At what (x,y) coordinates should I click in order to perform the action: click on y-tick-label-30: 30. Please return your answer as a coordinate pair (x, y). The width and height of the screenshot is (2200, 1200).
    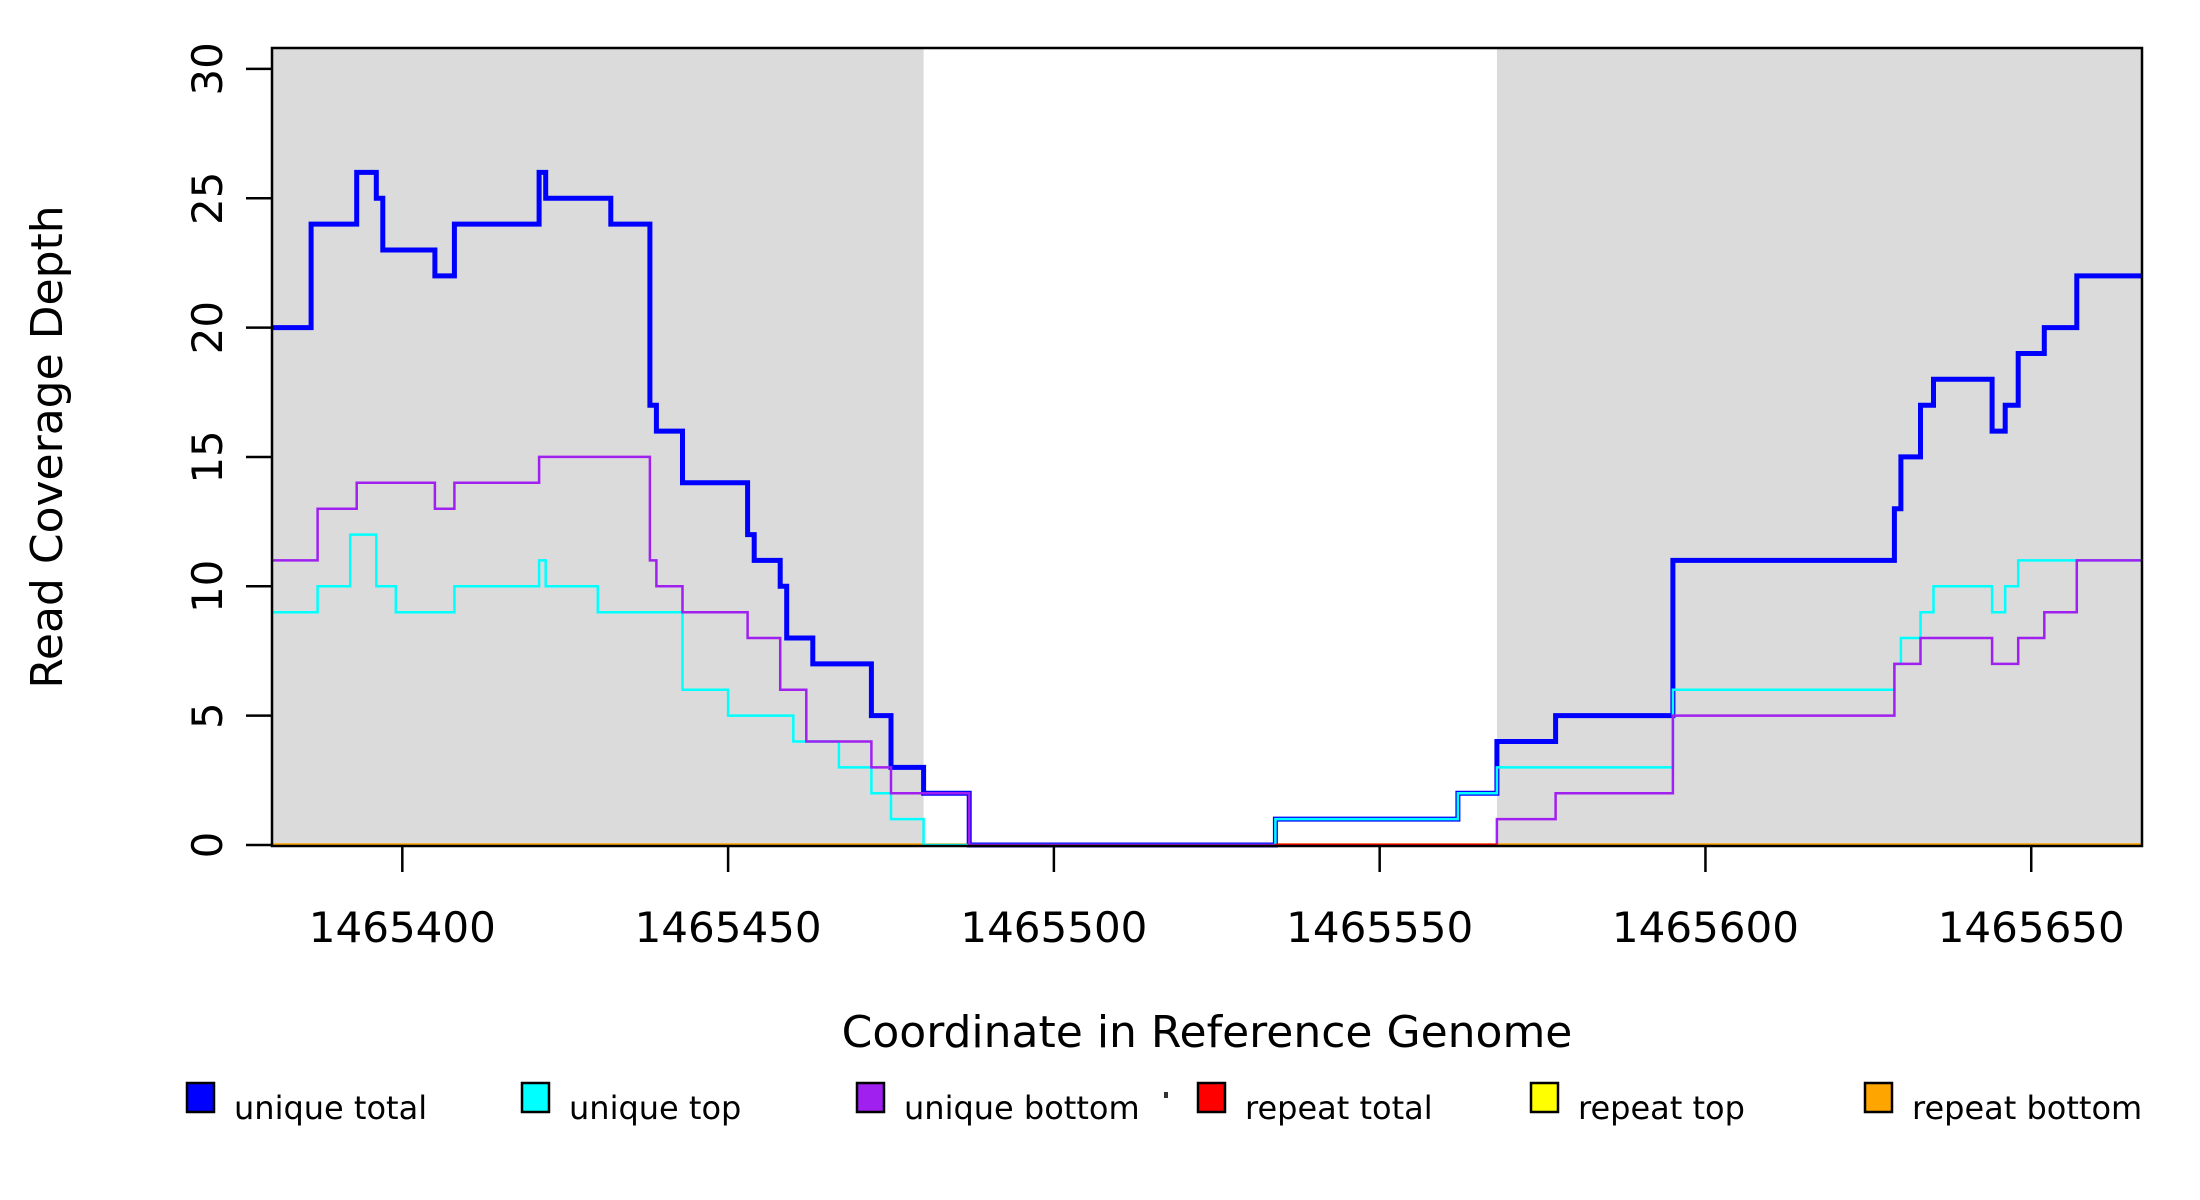
    Looking at the image, I should click on (207, 68).